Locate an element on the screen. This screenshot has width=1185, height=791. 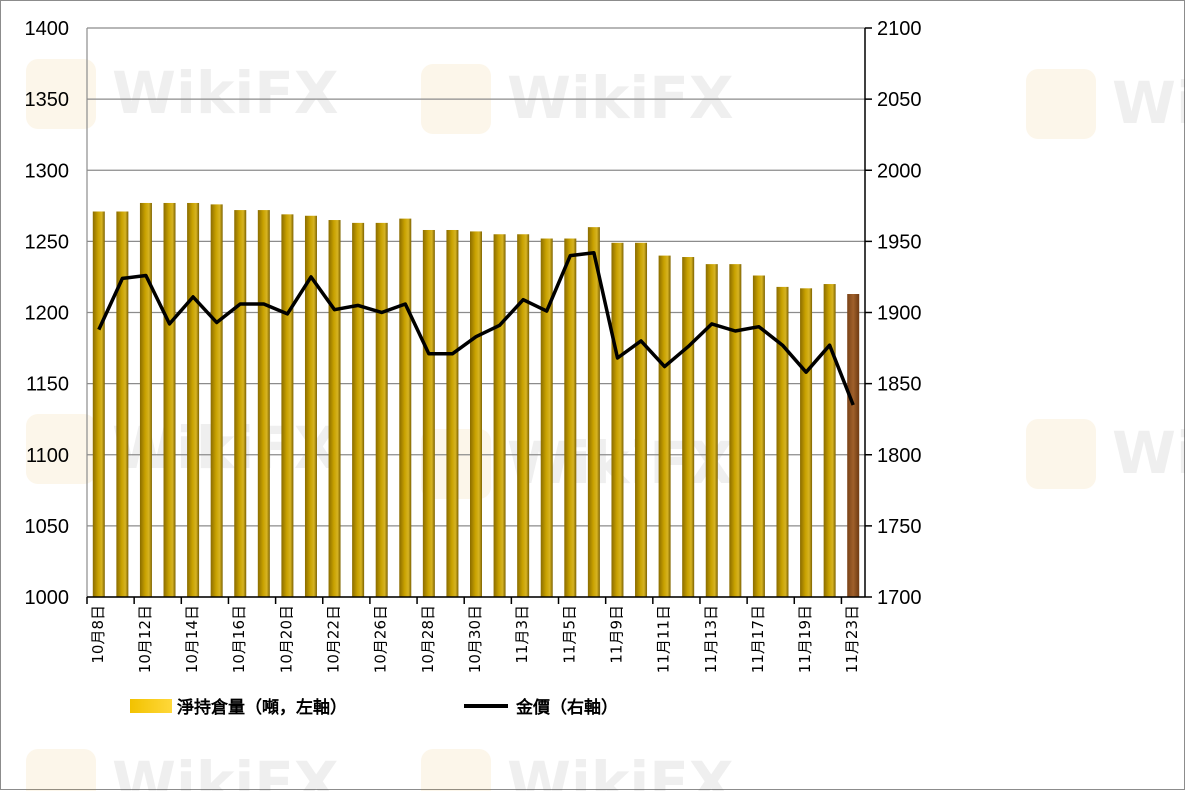
legend-line-label: 金價（右軸） is located at coordinates (566, 707).